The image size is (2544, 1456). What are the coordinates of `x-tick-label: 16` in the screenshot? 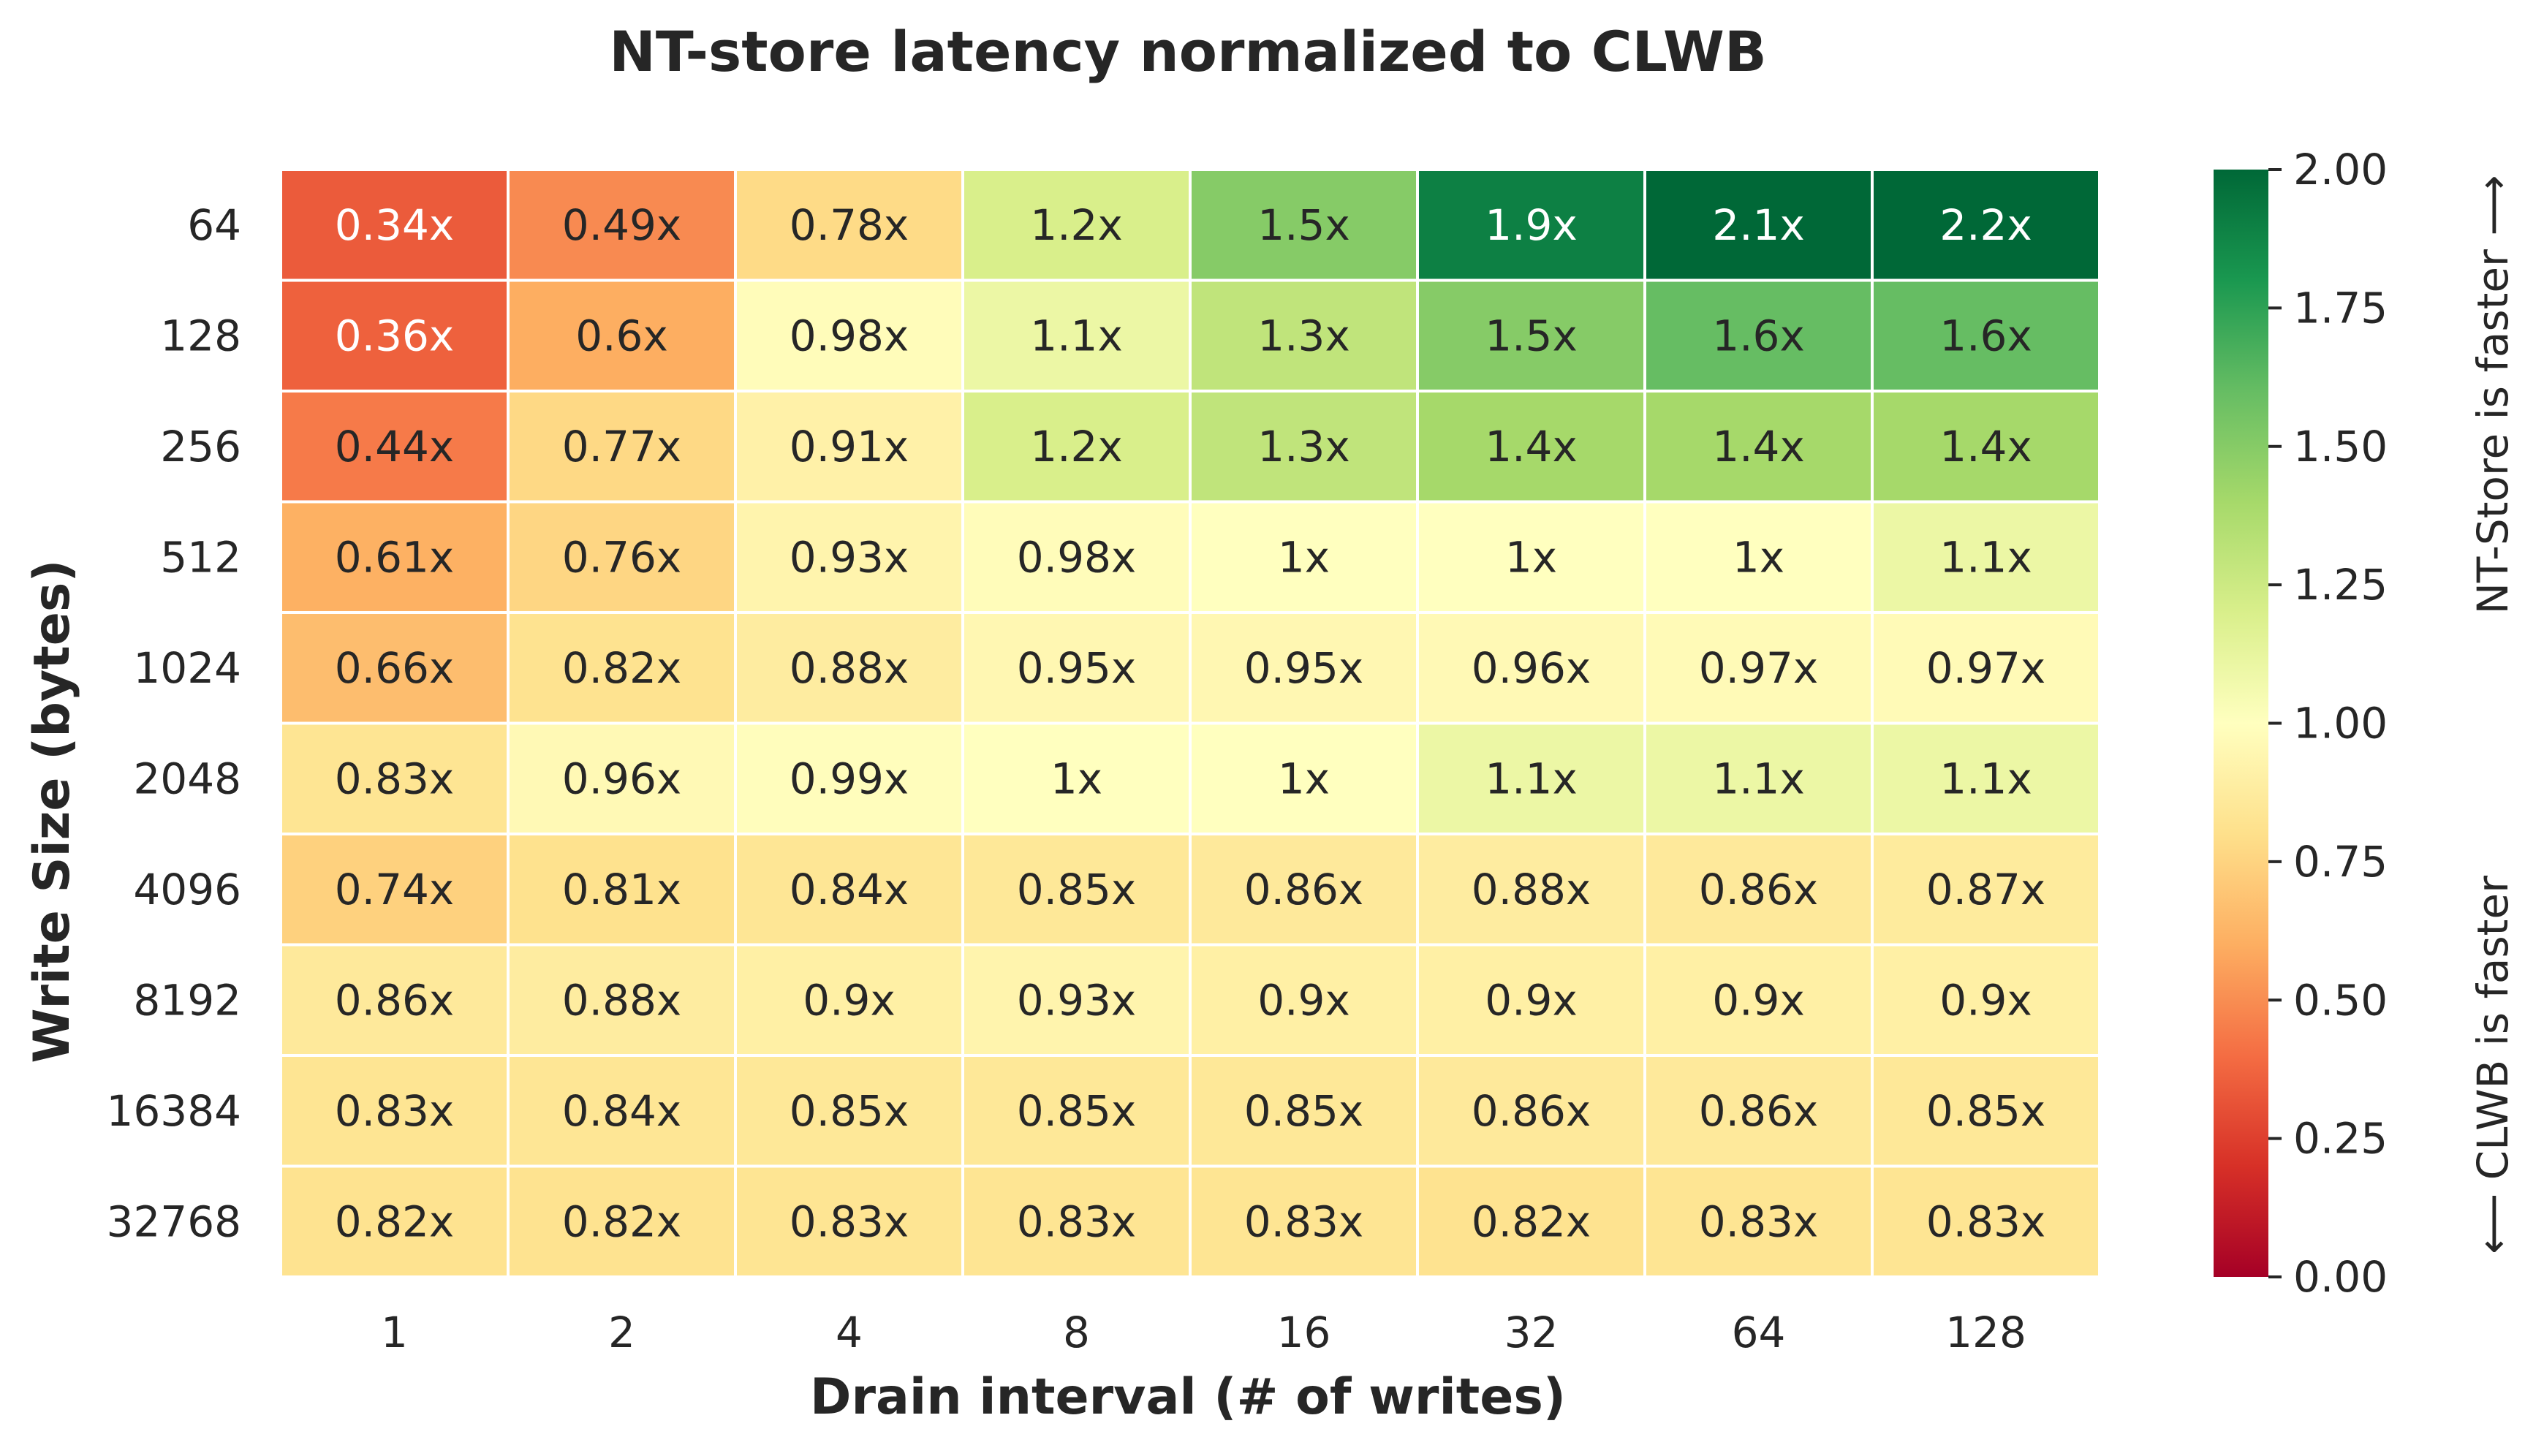 It's located at (1304, 1332).